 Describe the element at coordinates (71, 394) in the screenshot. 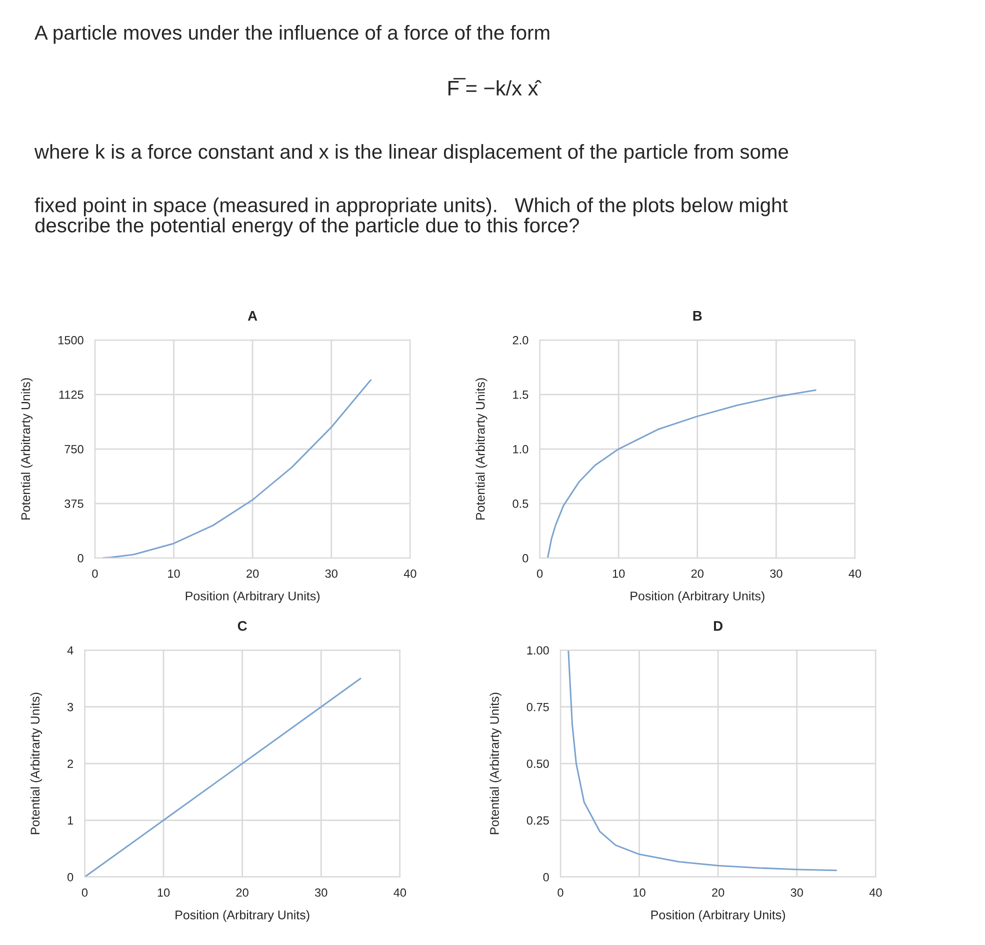

I see `y-tick-label: 1125` at that location.